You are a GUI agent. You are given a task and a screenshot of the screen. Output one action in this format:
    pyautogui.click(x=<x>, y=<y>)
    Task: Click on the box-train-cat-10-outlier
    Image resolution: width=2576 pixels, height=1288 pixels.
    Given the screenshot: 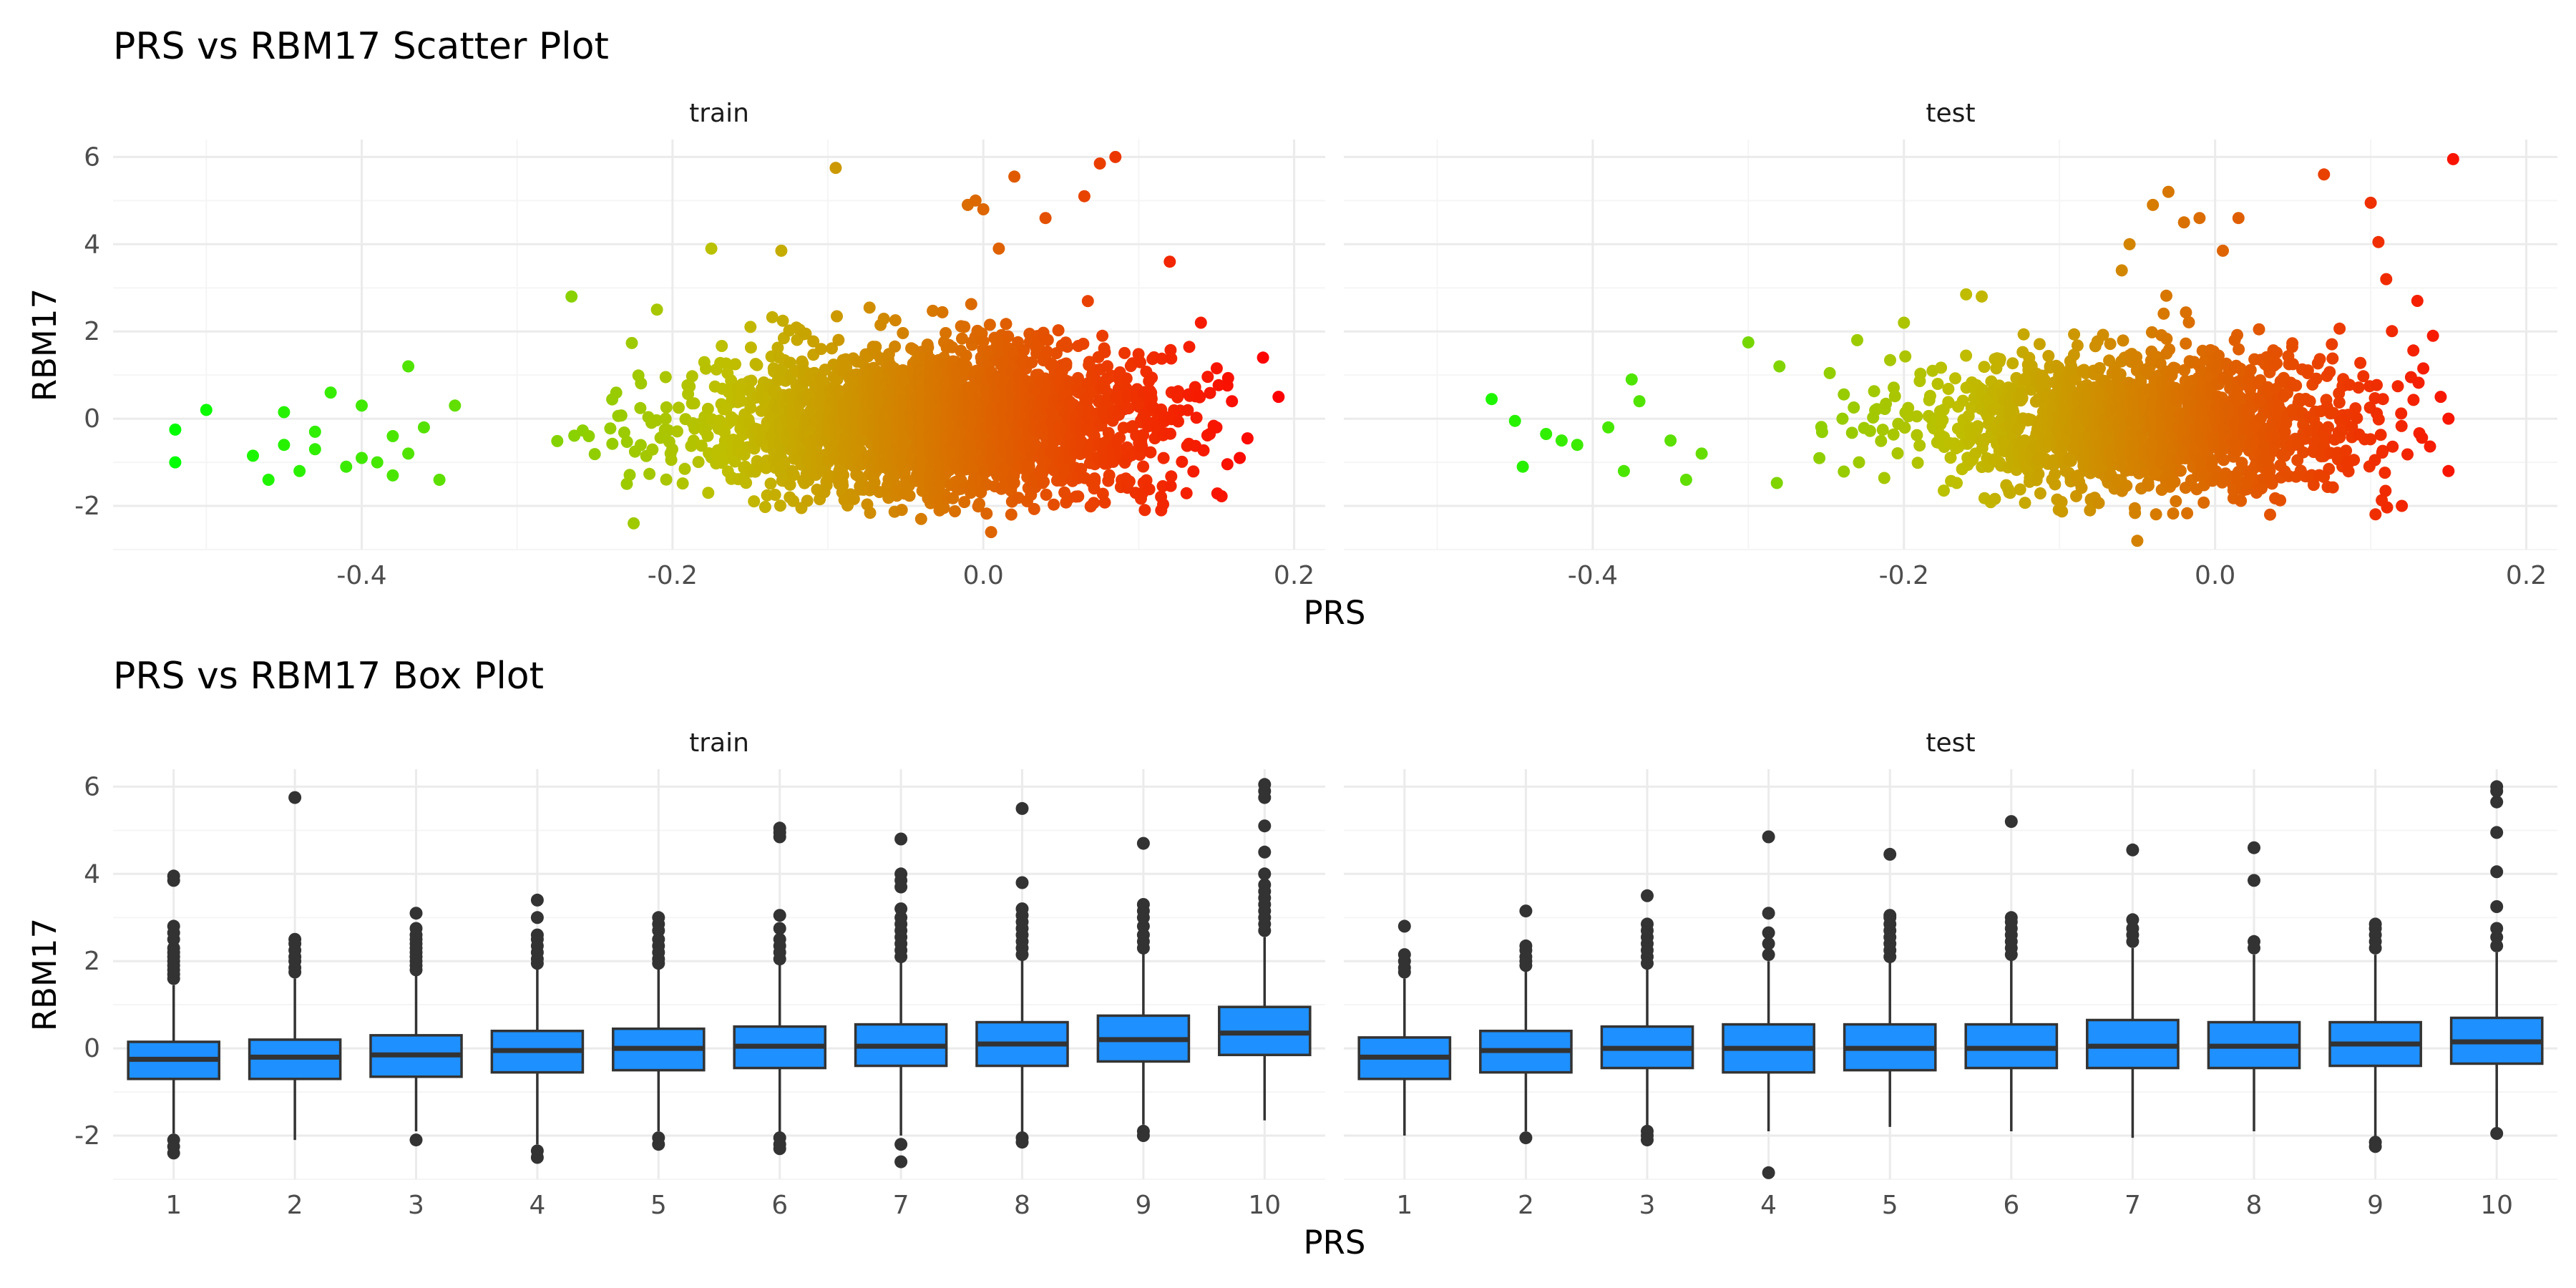 What is the action you would take?
    pyautogui.click(x=1265, y=784)
    